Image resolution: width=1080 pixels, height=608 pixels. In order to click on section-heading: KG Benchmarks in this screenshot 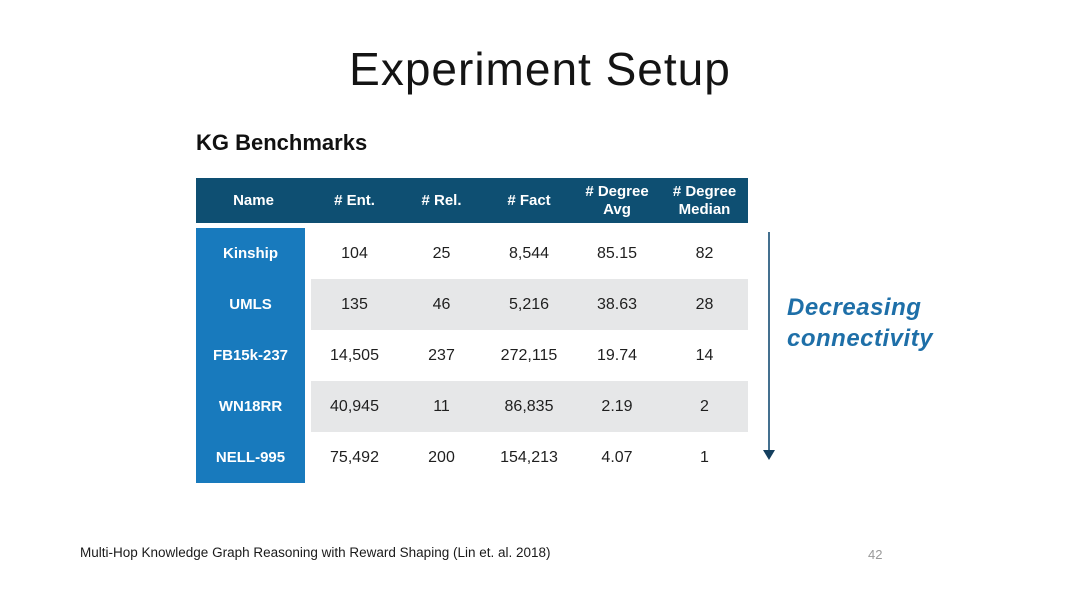, I will do `click(282, 142)`.